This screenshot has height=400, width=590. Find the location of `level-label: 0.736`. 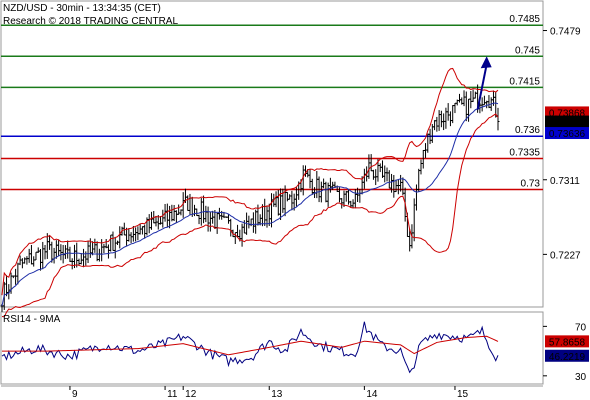

level-label: 0.736 is located at coordinates (527, 130).